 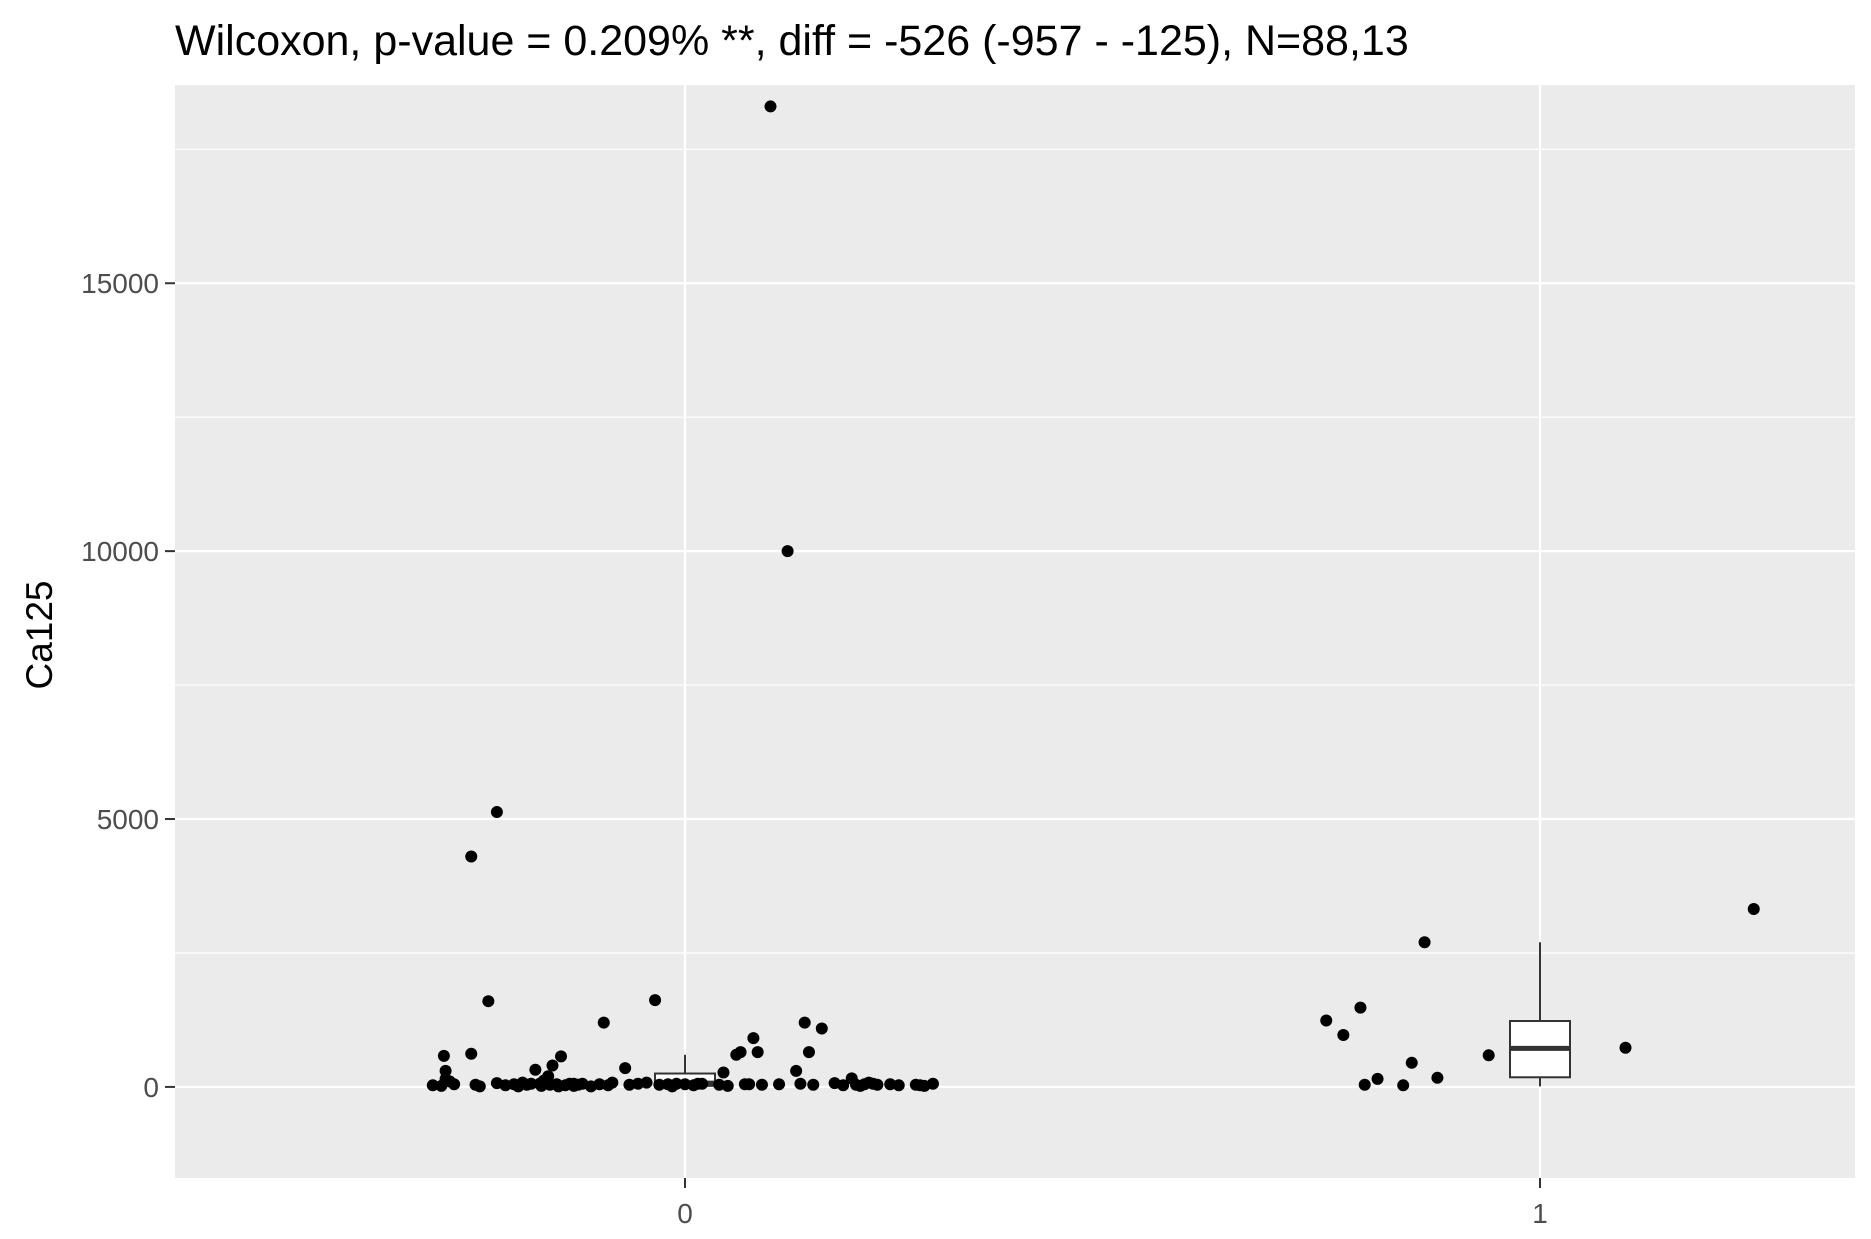 What do you see at coordinates (39, 634) in the screenshot?
I see `y-axis-label: Ca125` at bounding box center [39, 634].